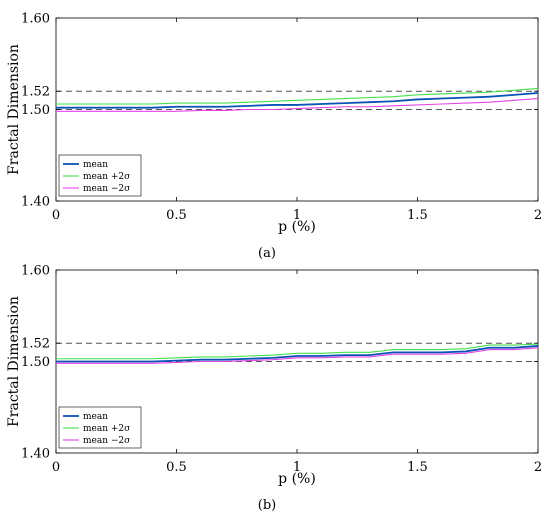  What do you see at coordinates (267, 253) in the screenshot?
I see `panel-caption: (a)` at bounding box center [267, 253].